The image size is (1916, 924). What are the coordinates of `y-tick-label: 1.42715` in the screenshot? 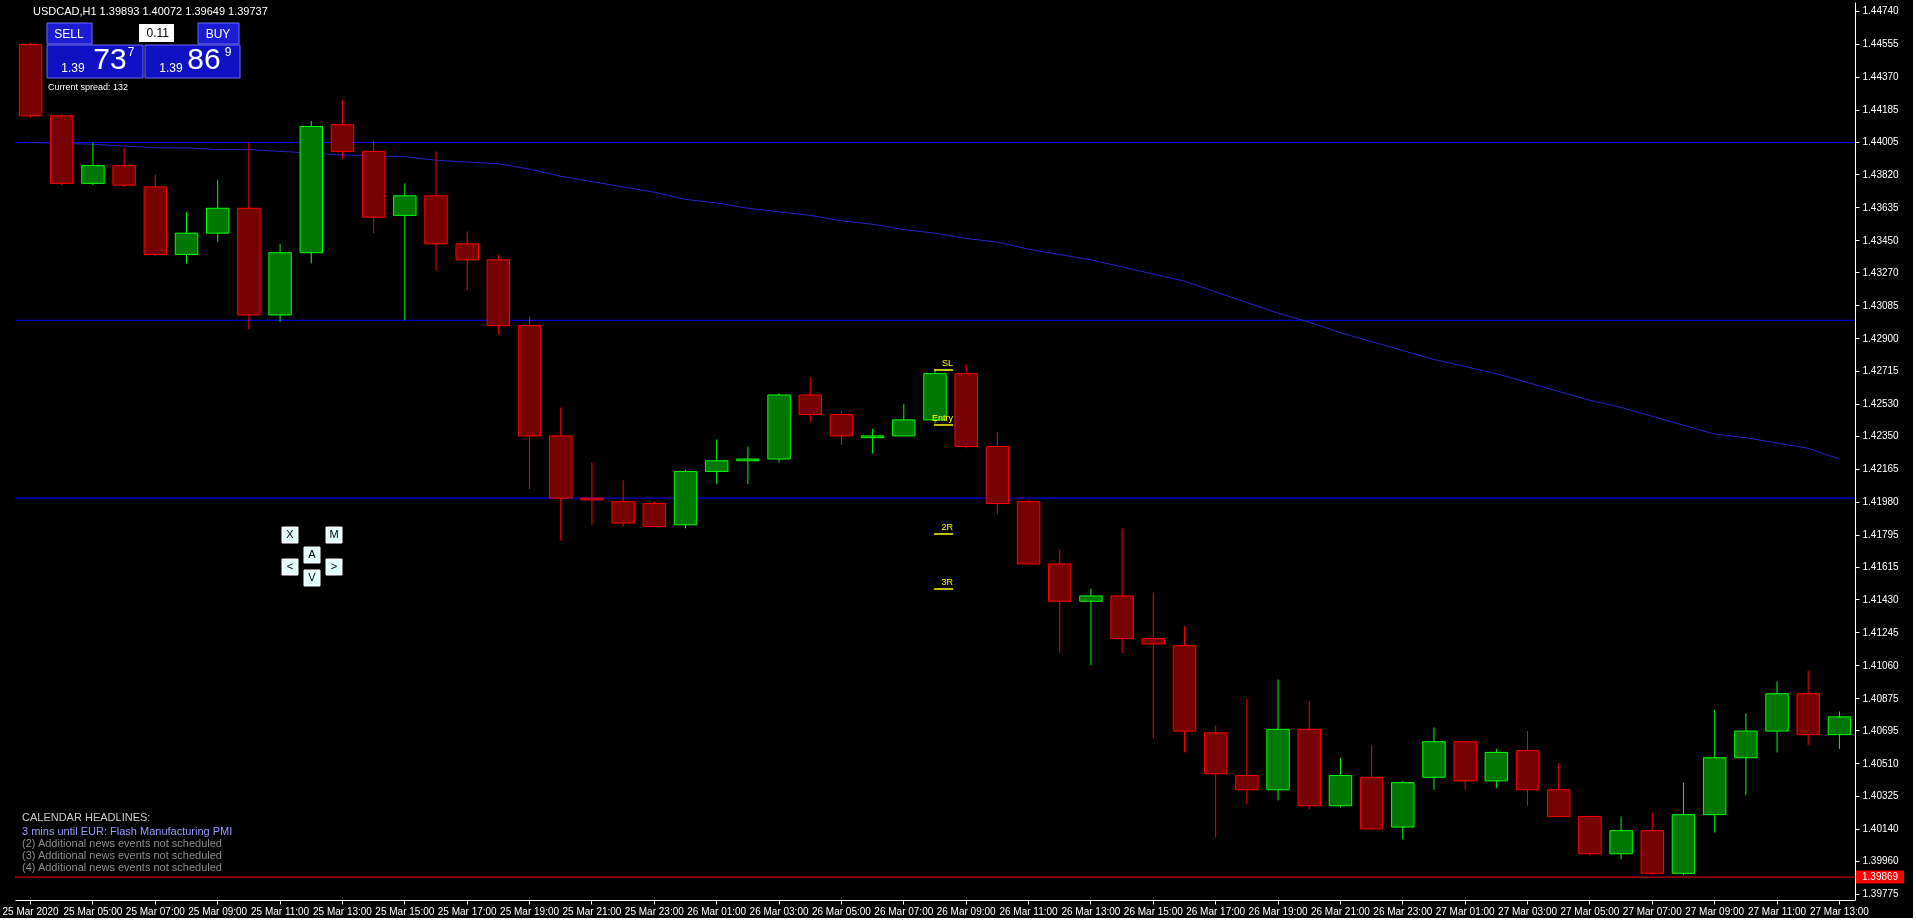 It's located at (1881, 371).